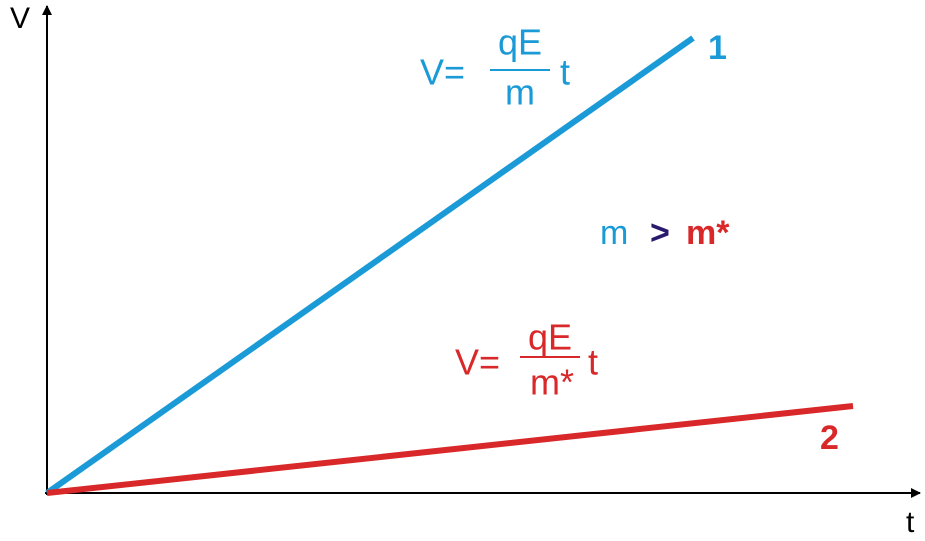 Image resolution: width=925 pixels, height=541 pixels. I want to click on line-label: 1, so click(717, 48).